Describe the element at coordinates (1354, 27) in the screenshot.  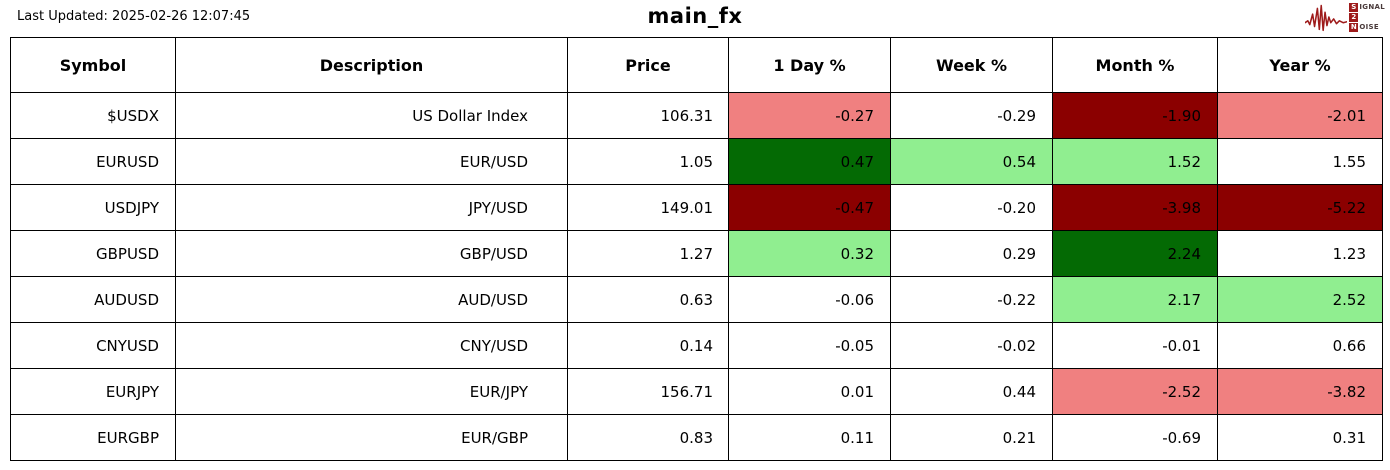
I see `logo-letterbox-n: N` at that location.